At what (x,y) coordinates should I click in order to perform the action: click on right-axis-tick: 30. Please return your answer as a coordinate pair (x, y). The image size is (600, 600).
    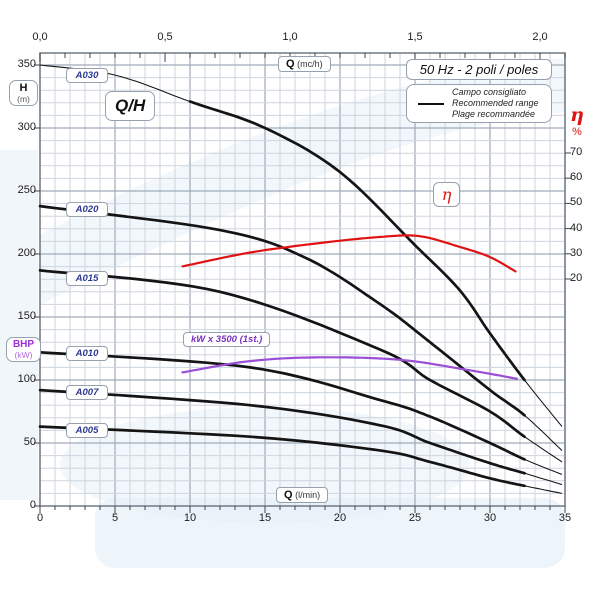
    Looking at the image, I should click on (576, 252).